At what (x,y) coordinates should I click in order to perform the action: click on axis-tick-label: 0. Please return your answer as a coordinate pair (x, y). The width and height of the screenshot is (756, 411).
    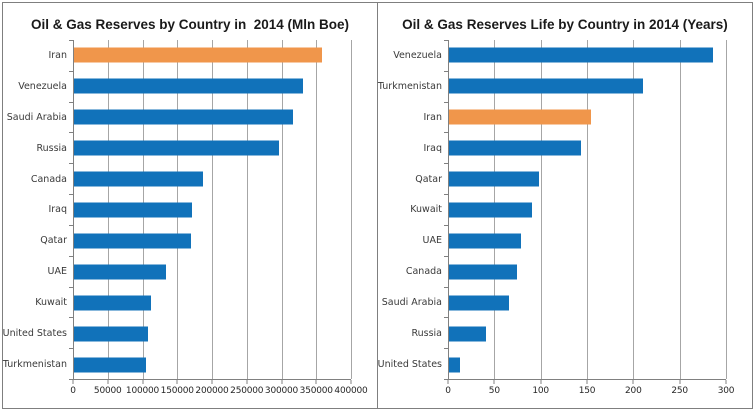
    Looking at the image, I should click on (448, 391).